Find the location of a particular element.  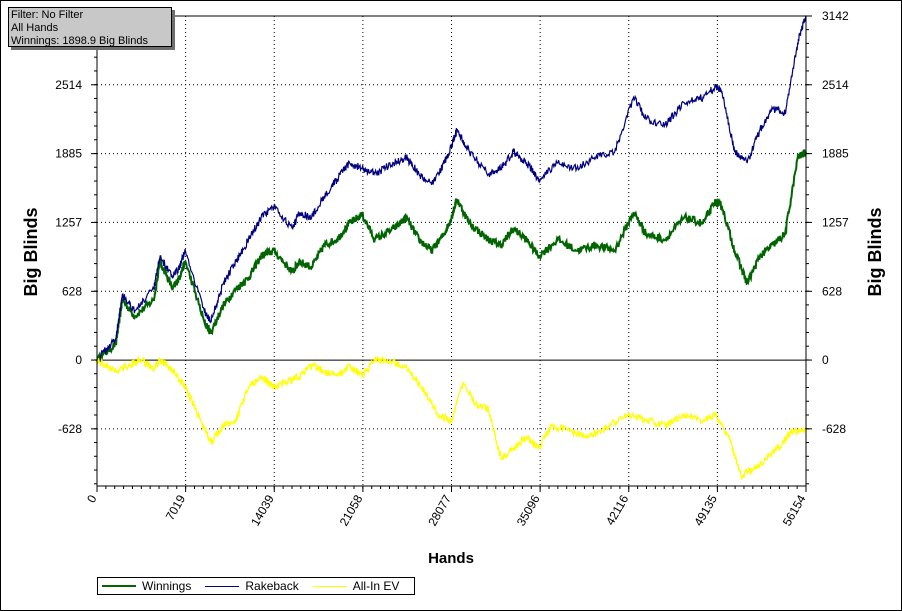

x-tick-label: 35096 is located at coordinates (528, 510).